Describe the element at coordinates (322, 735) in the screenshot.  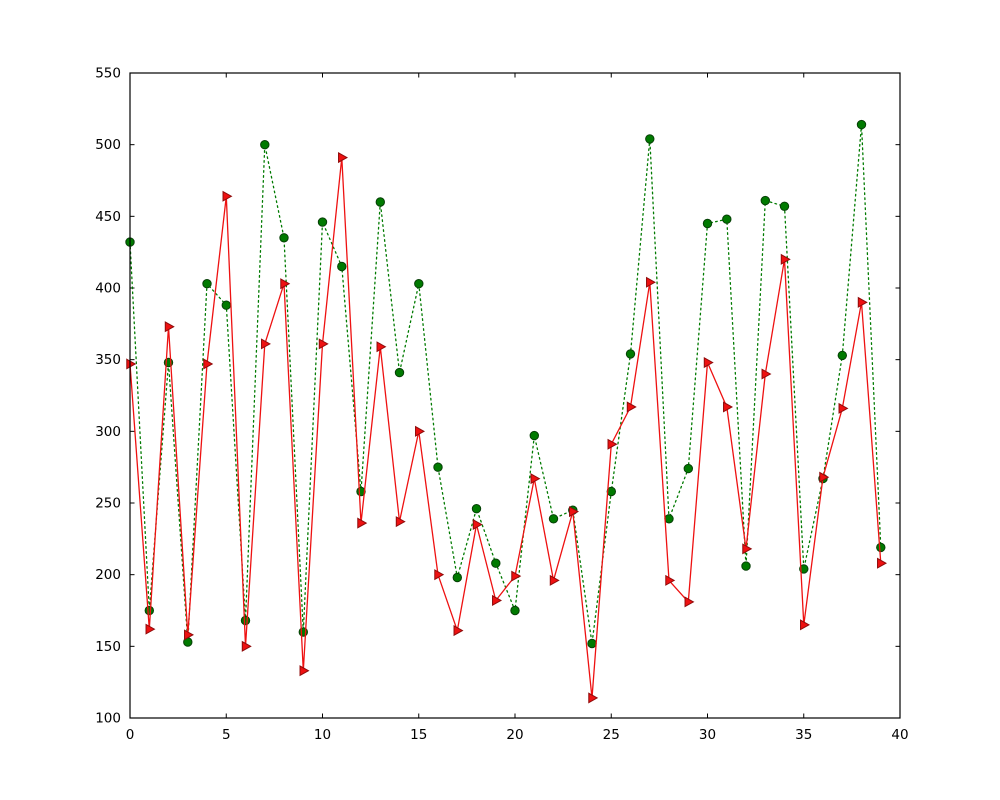
I see `x-tick-label: 10` at that location.